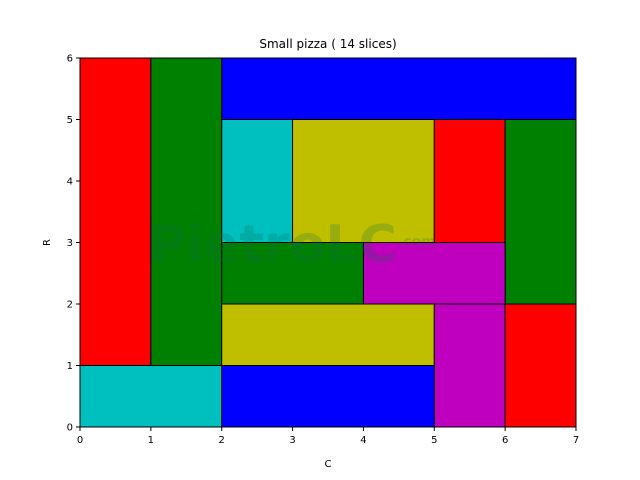 This screenshot has width=640, height=480. Describe the element at coordinates (47, 242) in the screenshot. I see `y-axis-label: R` at that location.